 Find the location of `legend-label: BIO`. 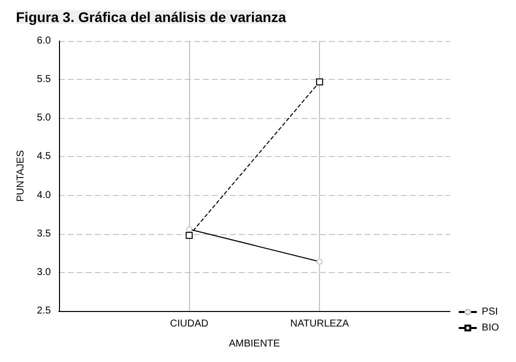

legend-label: BIO is located at coordinates (491, 328).